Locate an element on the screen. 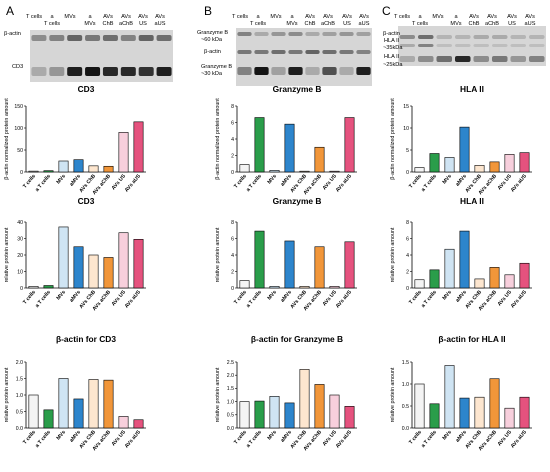 The width and height of the screenshot is (550, 472). marker-label: HLA II is located at coordinates (392, 57).